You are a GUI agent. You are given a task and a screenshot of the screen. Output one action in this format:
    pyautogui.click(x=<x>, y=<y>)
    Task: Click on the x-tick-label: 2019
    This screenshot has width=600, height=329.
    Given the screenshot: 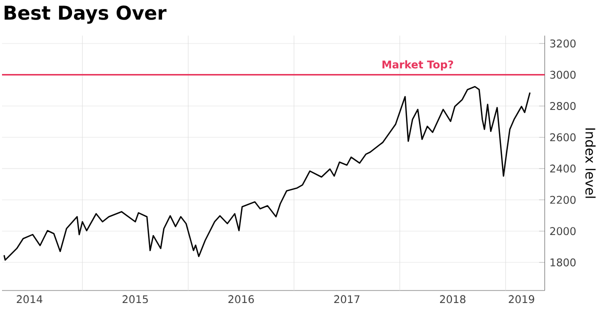 What is the action you would take?
    pyautogui.click(x=521, y=299)
    